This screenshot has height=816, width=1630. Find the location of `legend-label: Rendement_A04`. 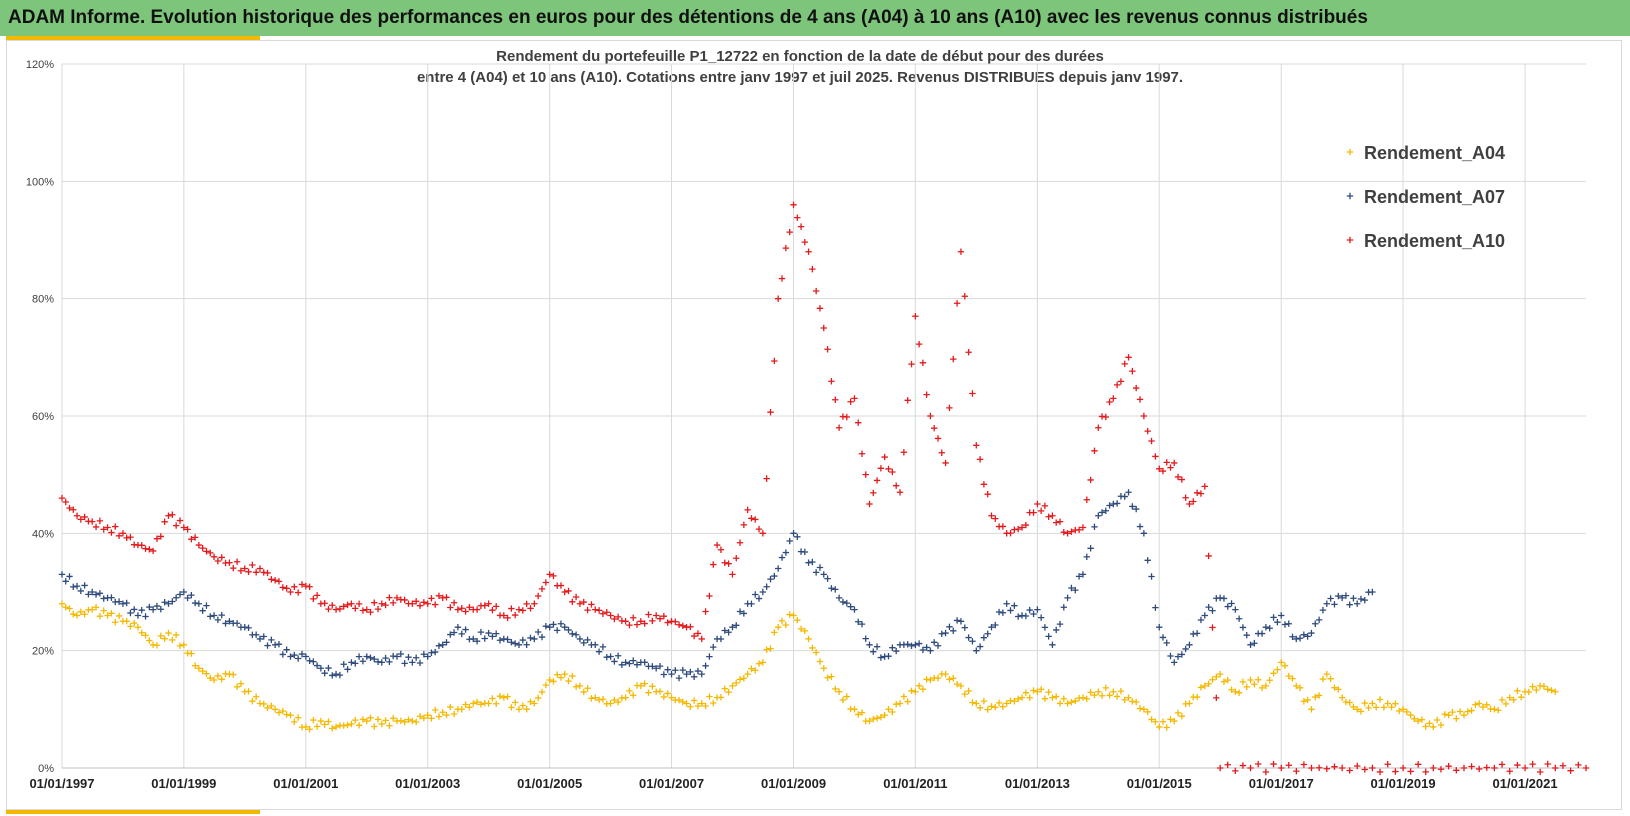

legend-label: Rendement_A04 is located at coordinates (1434, 153).